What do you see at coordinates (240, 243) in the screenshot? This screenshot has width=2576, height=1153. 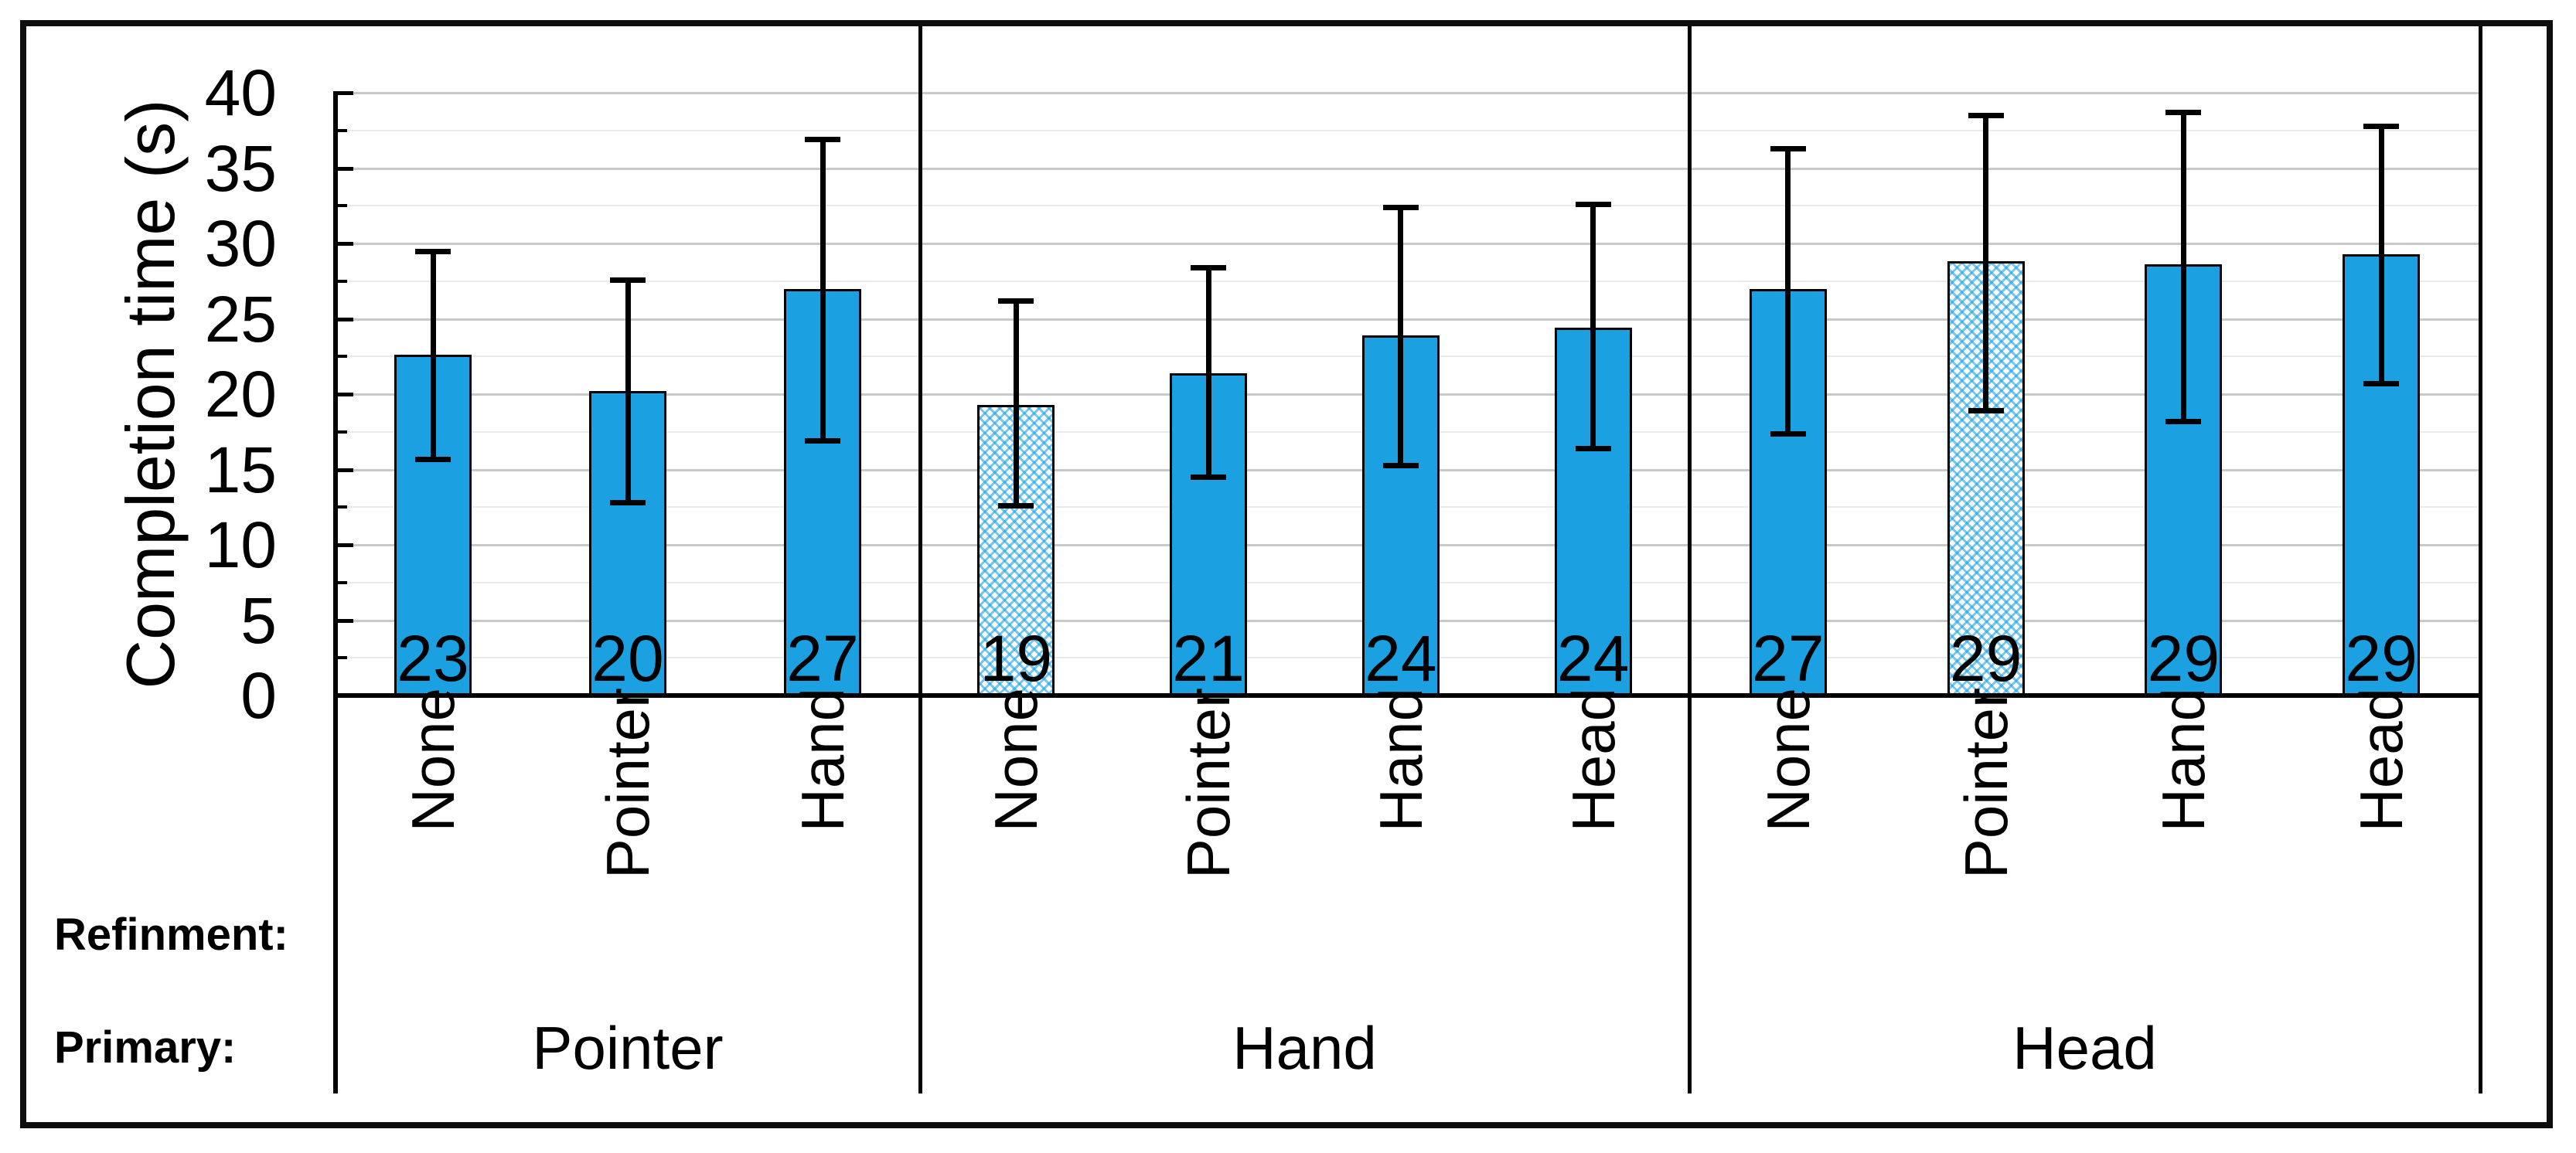 I see `y-tick-label: 30` at bounding box center [240, 243].